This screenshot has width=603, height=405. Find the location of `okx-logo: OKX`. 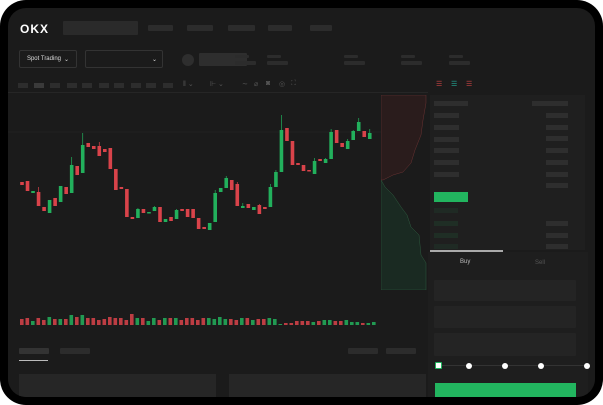

okx-logo: OKX is located at coordinates (35, 29).